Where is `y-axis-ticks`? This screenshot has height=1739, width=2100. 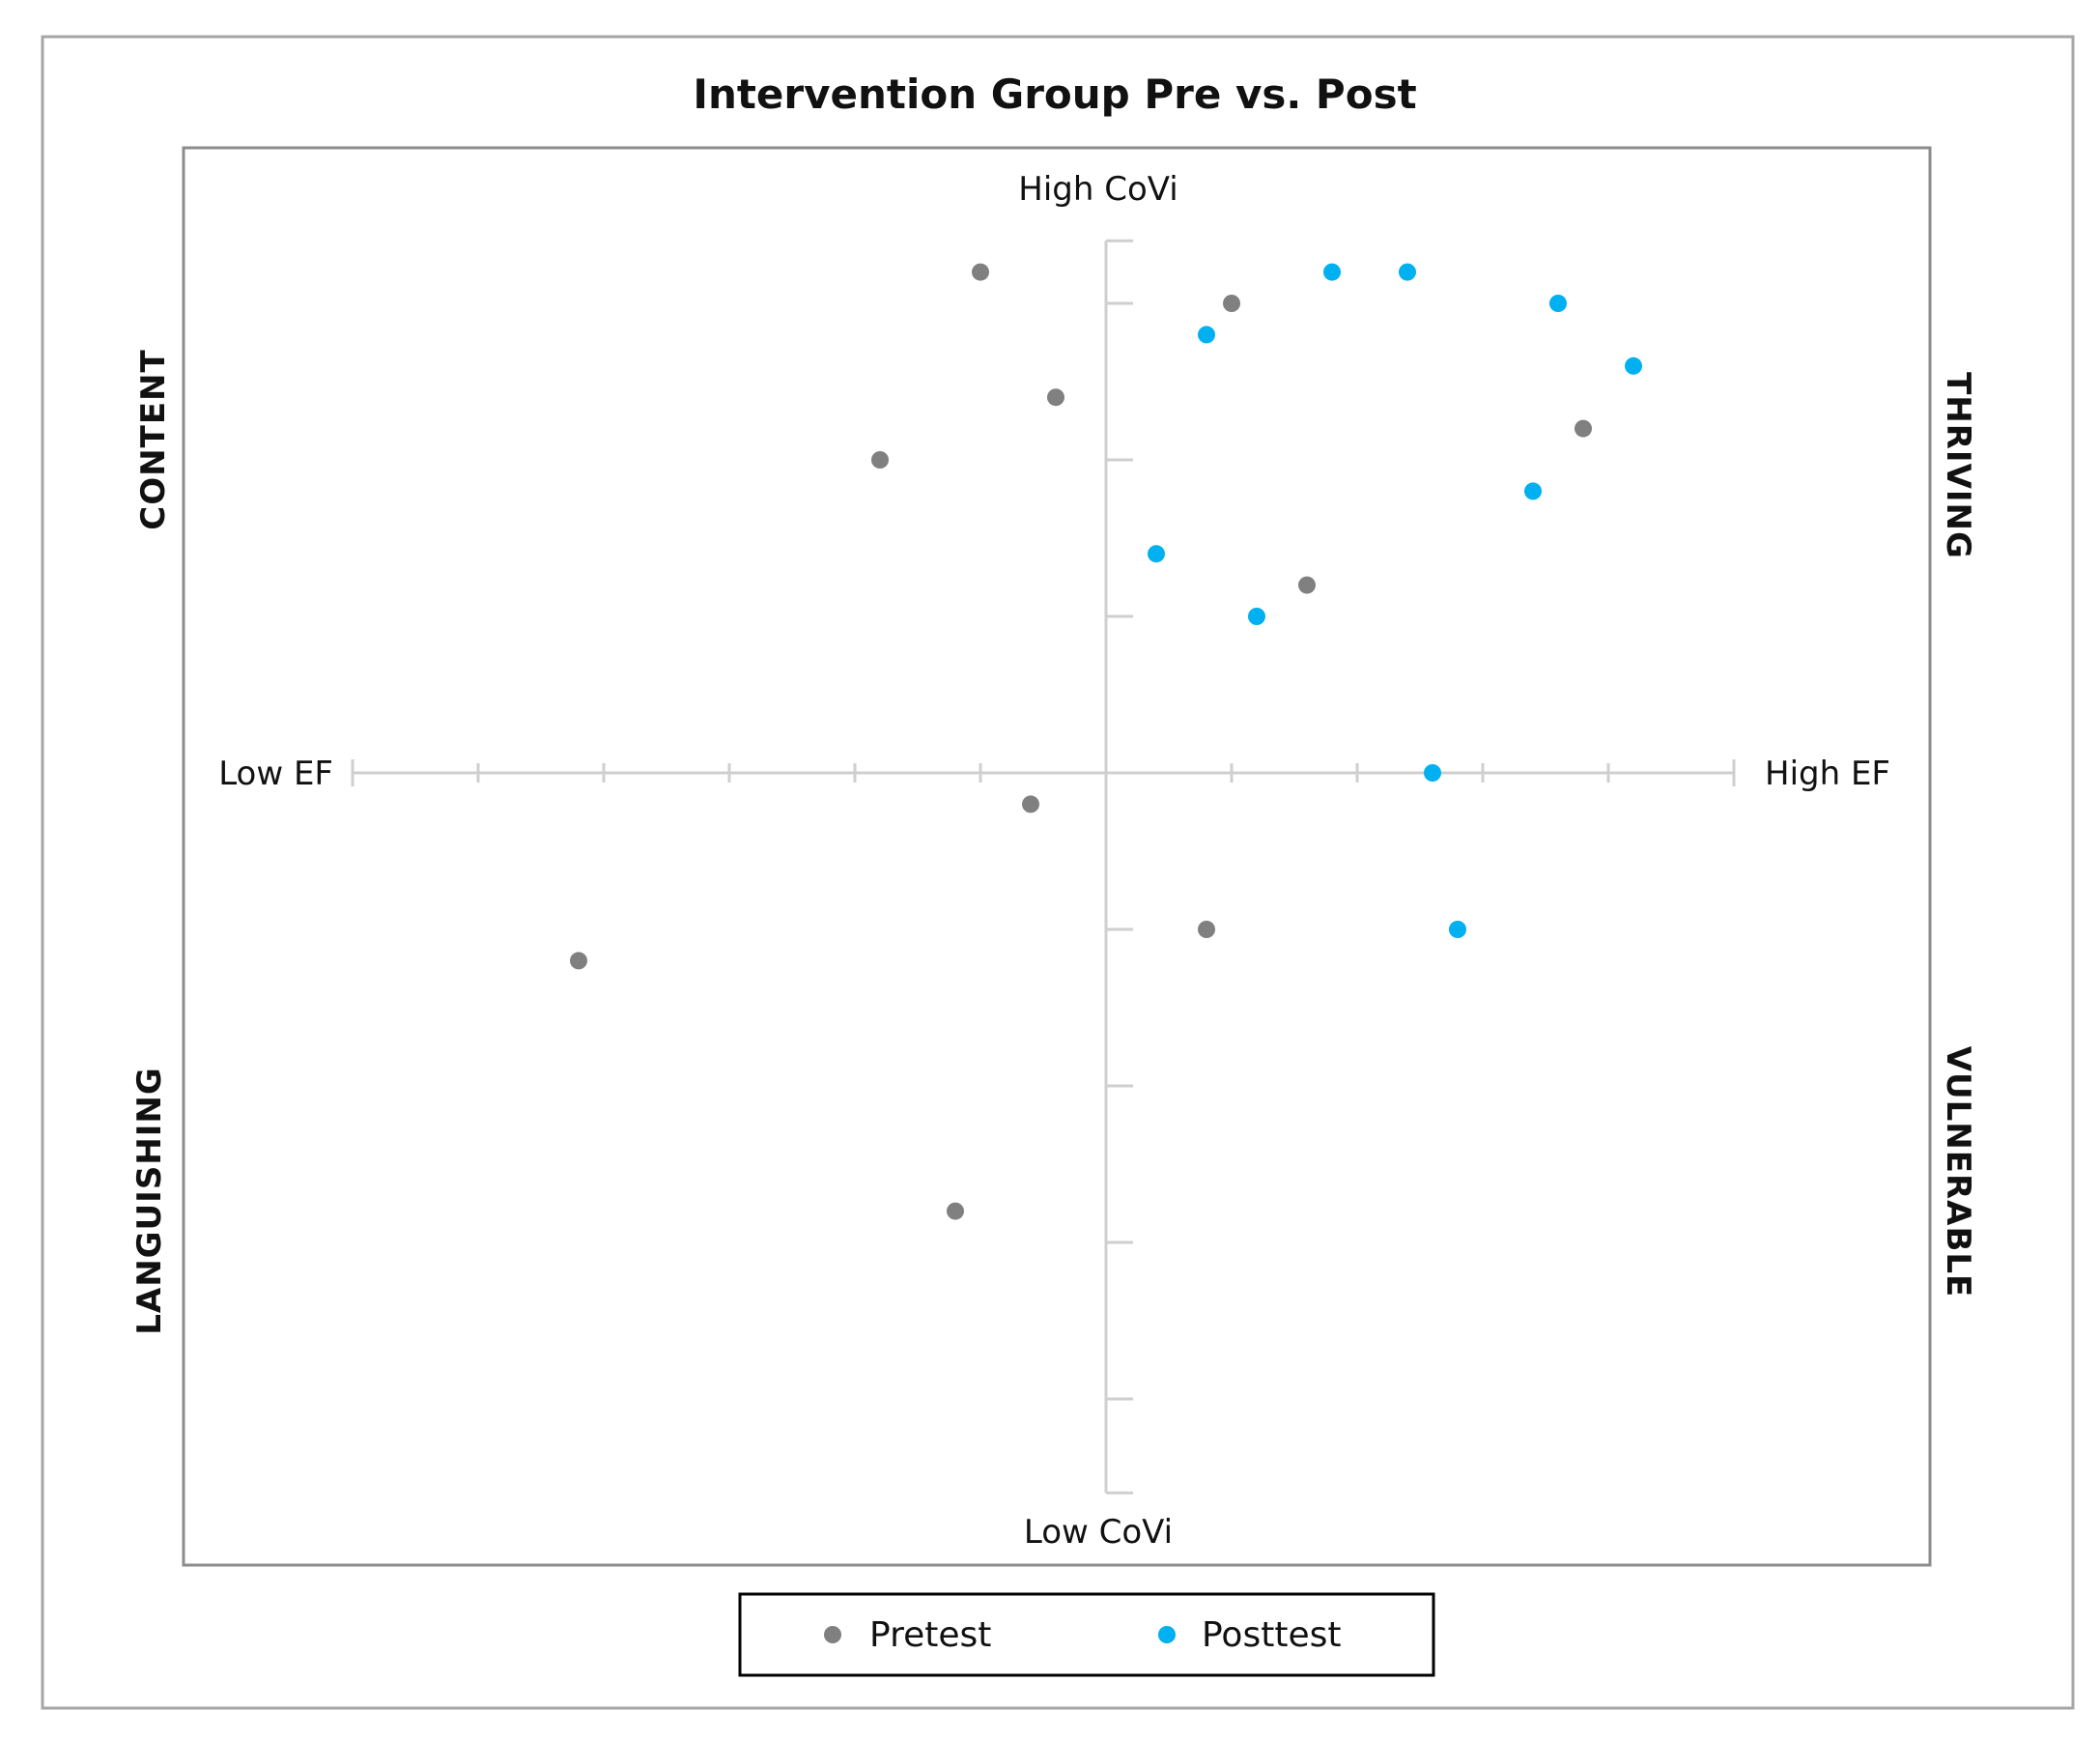 y-axis-ticks is located at coordinates (1119, 867).